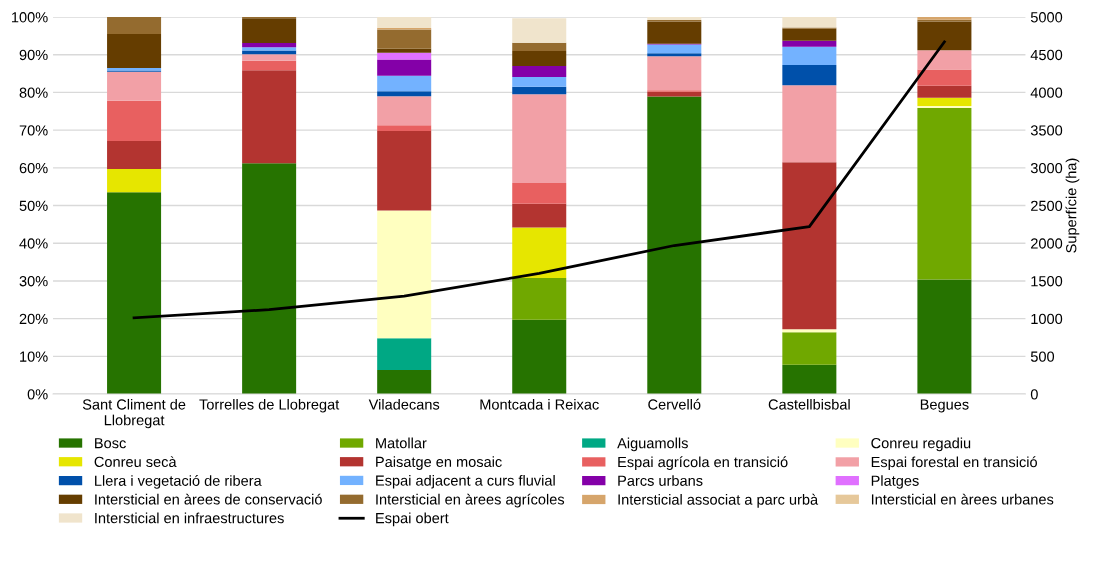  Describe the element at coordinates (652, 444) in the screenshot. I see `legend-label: Aiguamolls` at that location.